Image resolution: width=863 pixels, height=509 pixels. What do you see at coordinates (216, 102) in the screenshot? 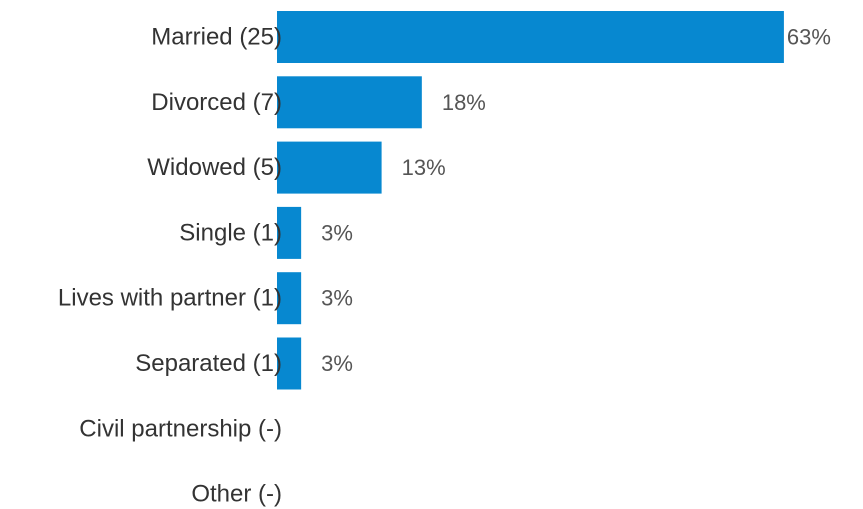
I see `category-label-divorced: Divorced (7)` at bounding box center [216, 102].